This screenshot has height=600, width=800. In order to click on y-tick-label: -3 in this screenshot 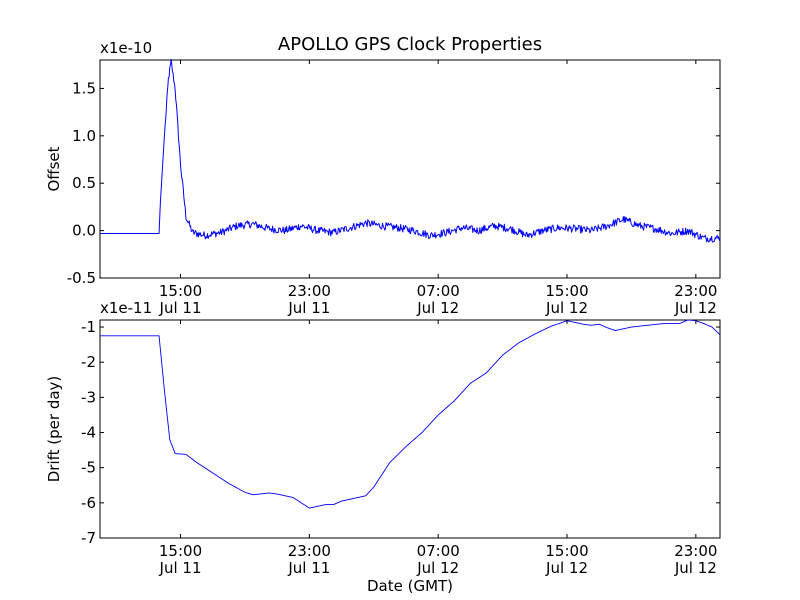, I will do `click(88, 397)`.